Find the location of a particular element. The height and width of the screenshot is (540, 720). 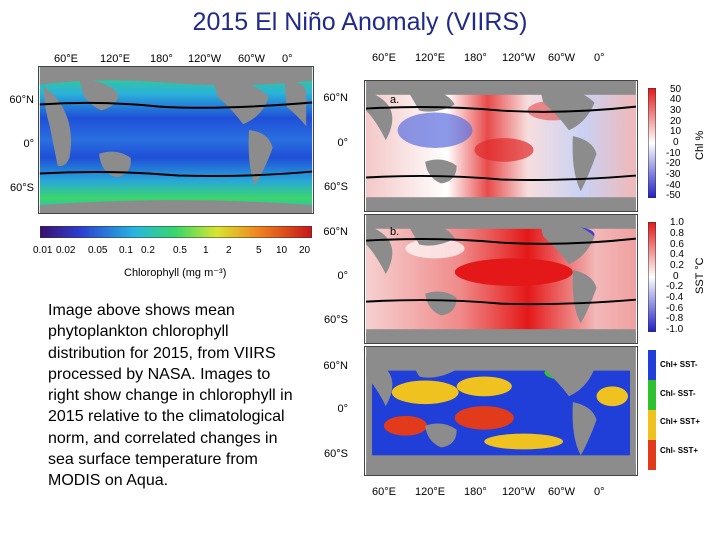

chl-percent-tick: 40 is located at coordinates (676, 99).